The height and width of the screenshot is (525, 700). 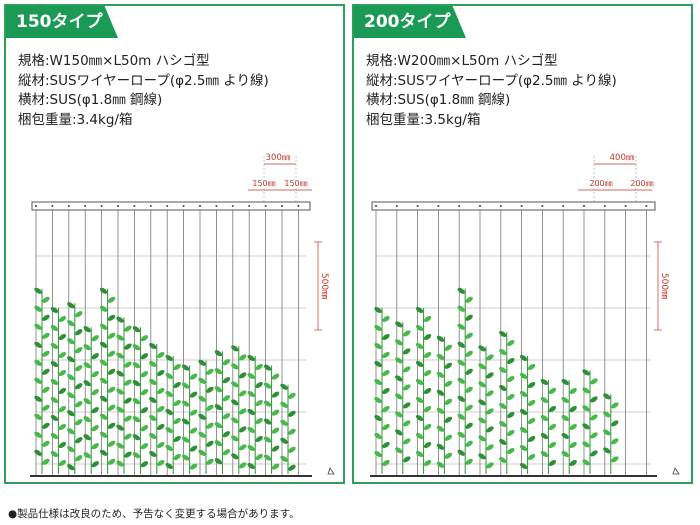 What do you see at coordinates (600, 183) in the screenshot?
I see `dim-single-a-label: 200㎜` at bounding box center [600, 183].